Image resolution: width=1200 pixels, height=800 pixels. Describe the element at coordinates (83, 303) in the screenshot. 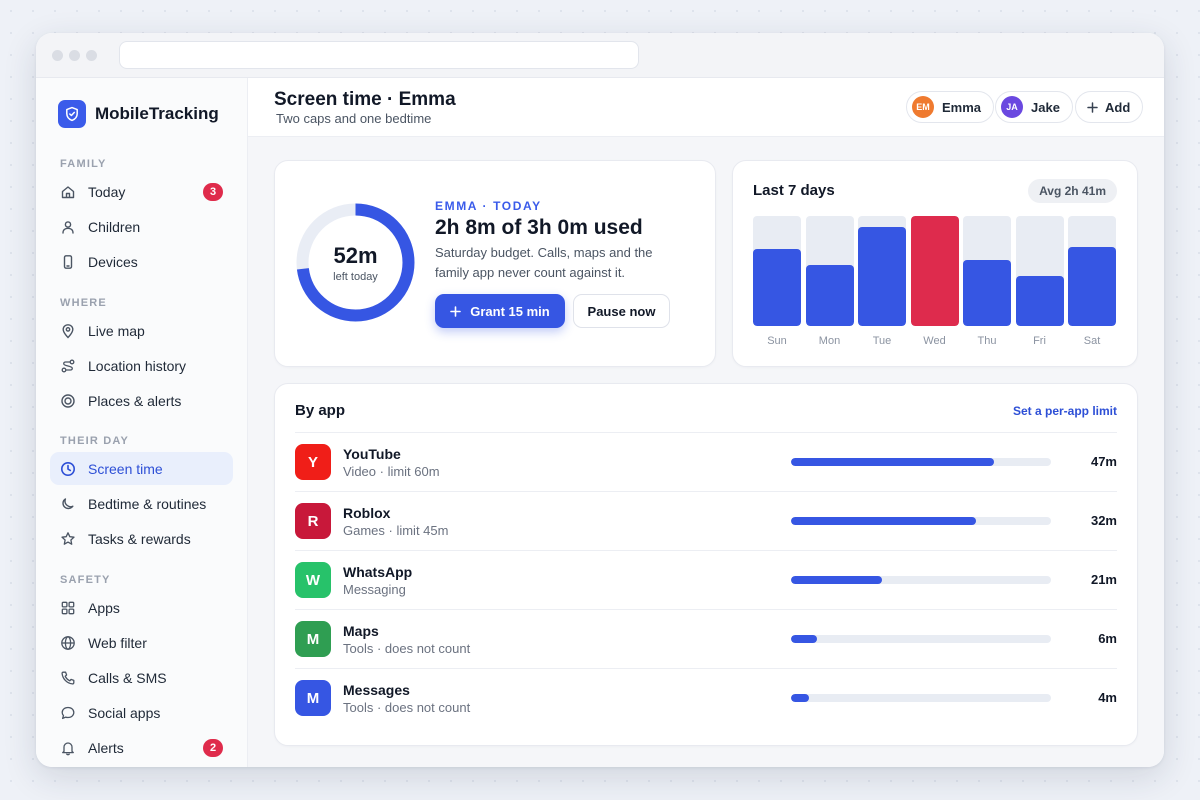

I see `nav-section-label: WHERE` at that location.